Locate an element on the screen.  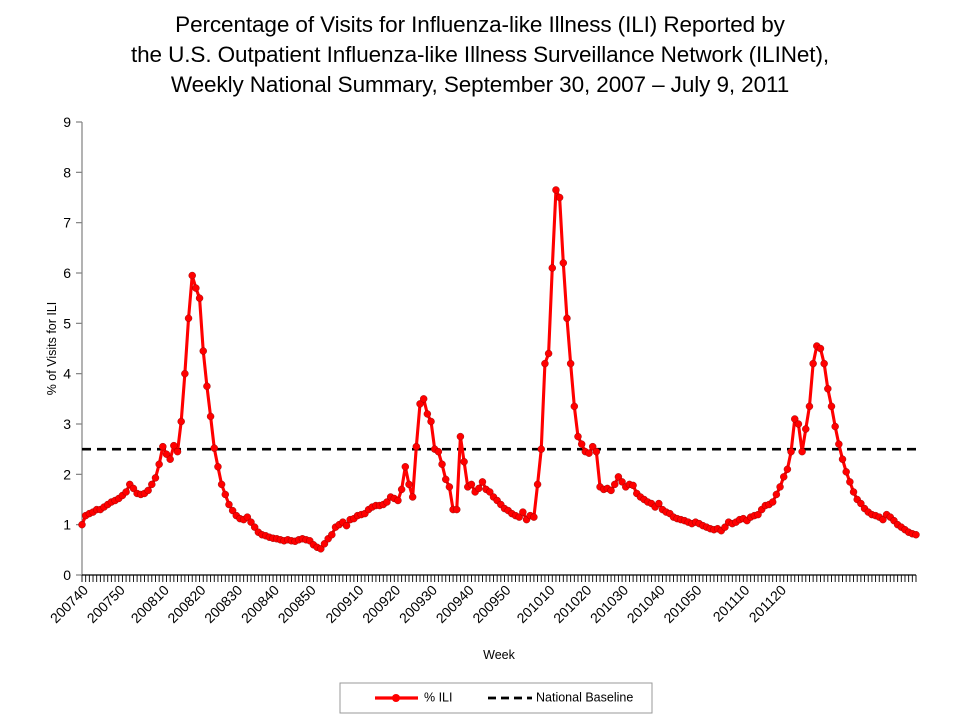
y-axis: 0 1 2 3 4 5 6 7 8 9 is located at coordinates (73, 348).